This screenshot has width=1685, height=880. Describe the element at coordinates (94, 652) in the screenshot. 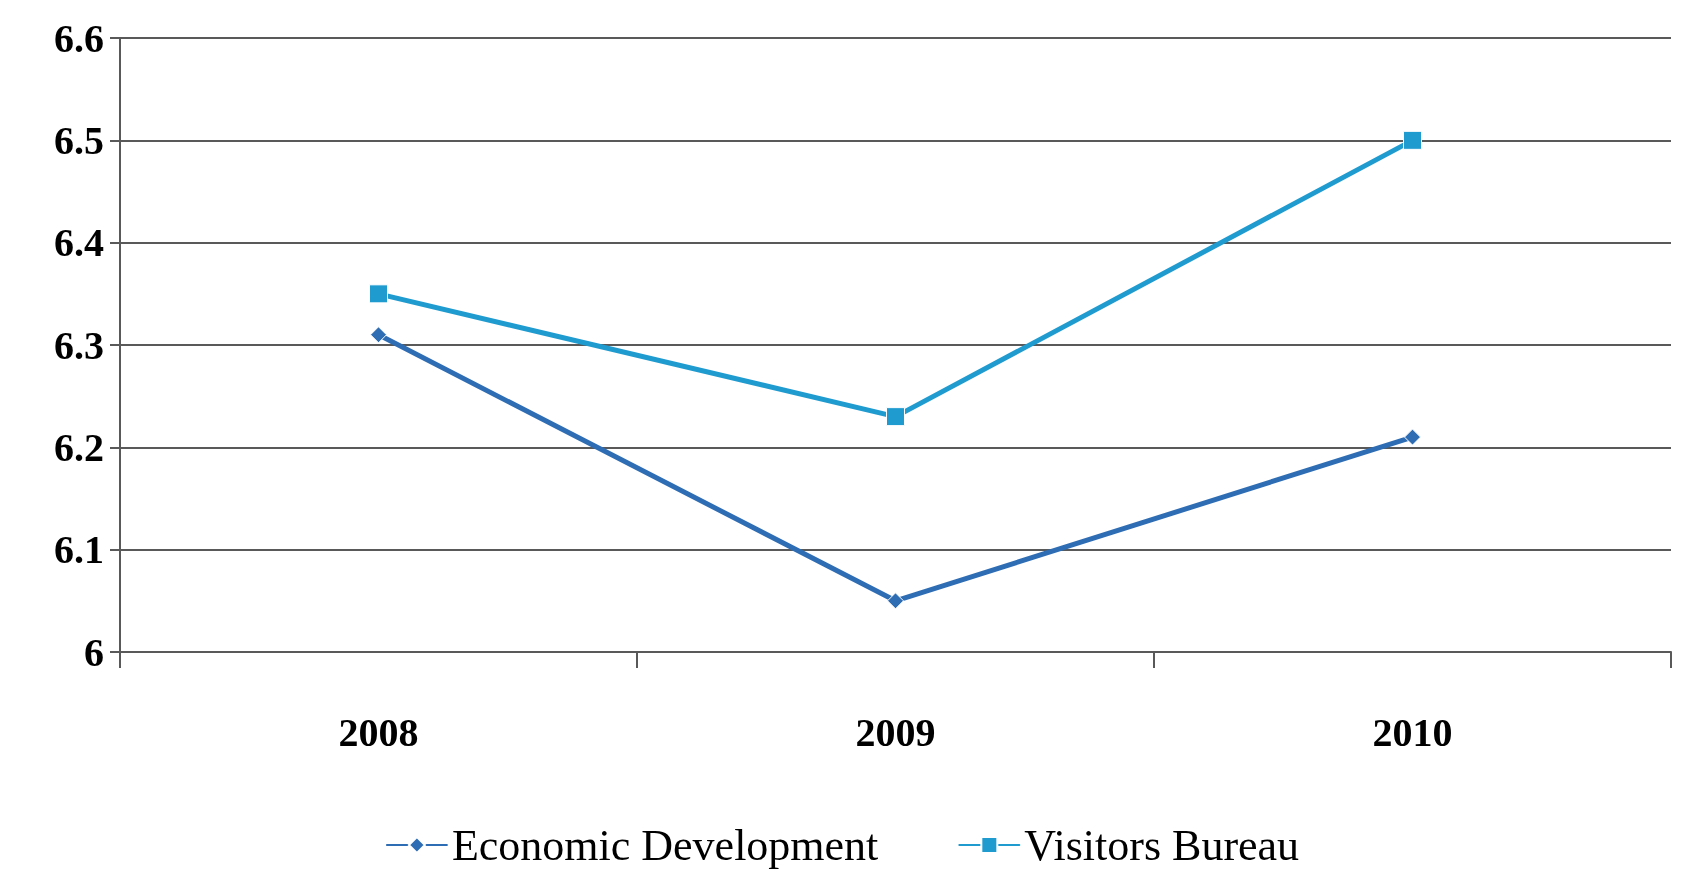

I see `y-tick-label: 6` at that location.